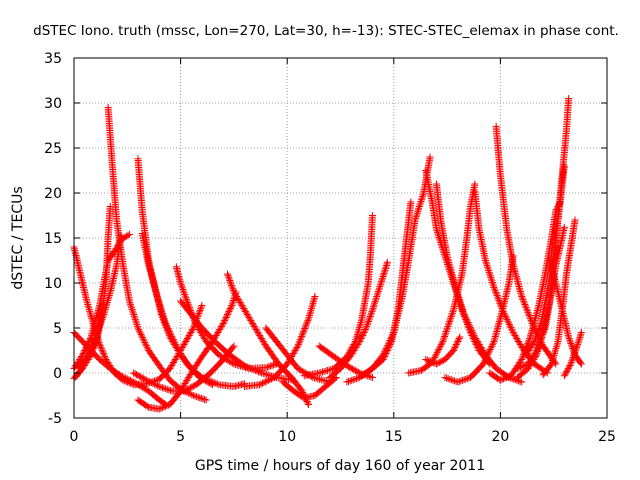 This screenshot has height=480, width=640. Describe the element at coordinates (53, 239) in the screenshot. I see `y-tick-label: 15` at that location.